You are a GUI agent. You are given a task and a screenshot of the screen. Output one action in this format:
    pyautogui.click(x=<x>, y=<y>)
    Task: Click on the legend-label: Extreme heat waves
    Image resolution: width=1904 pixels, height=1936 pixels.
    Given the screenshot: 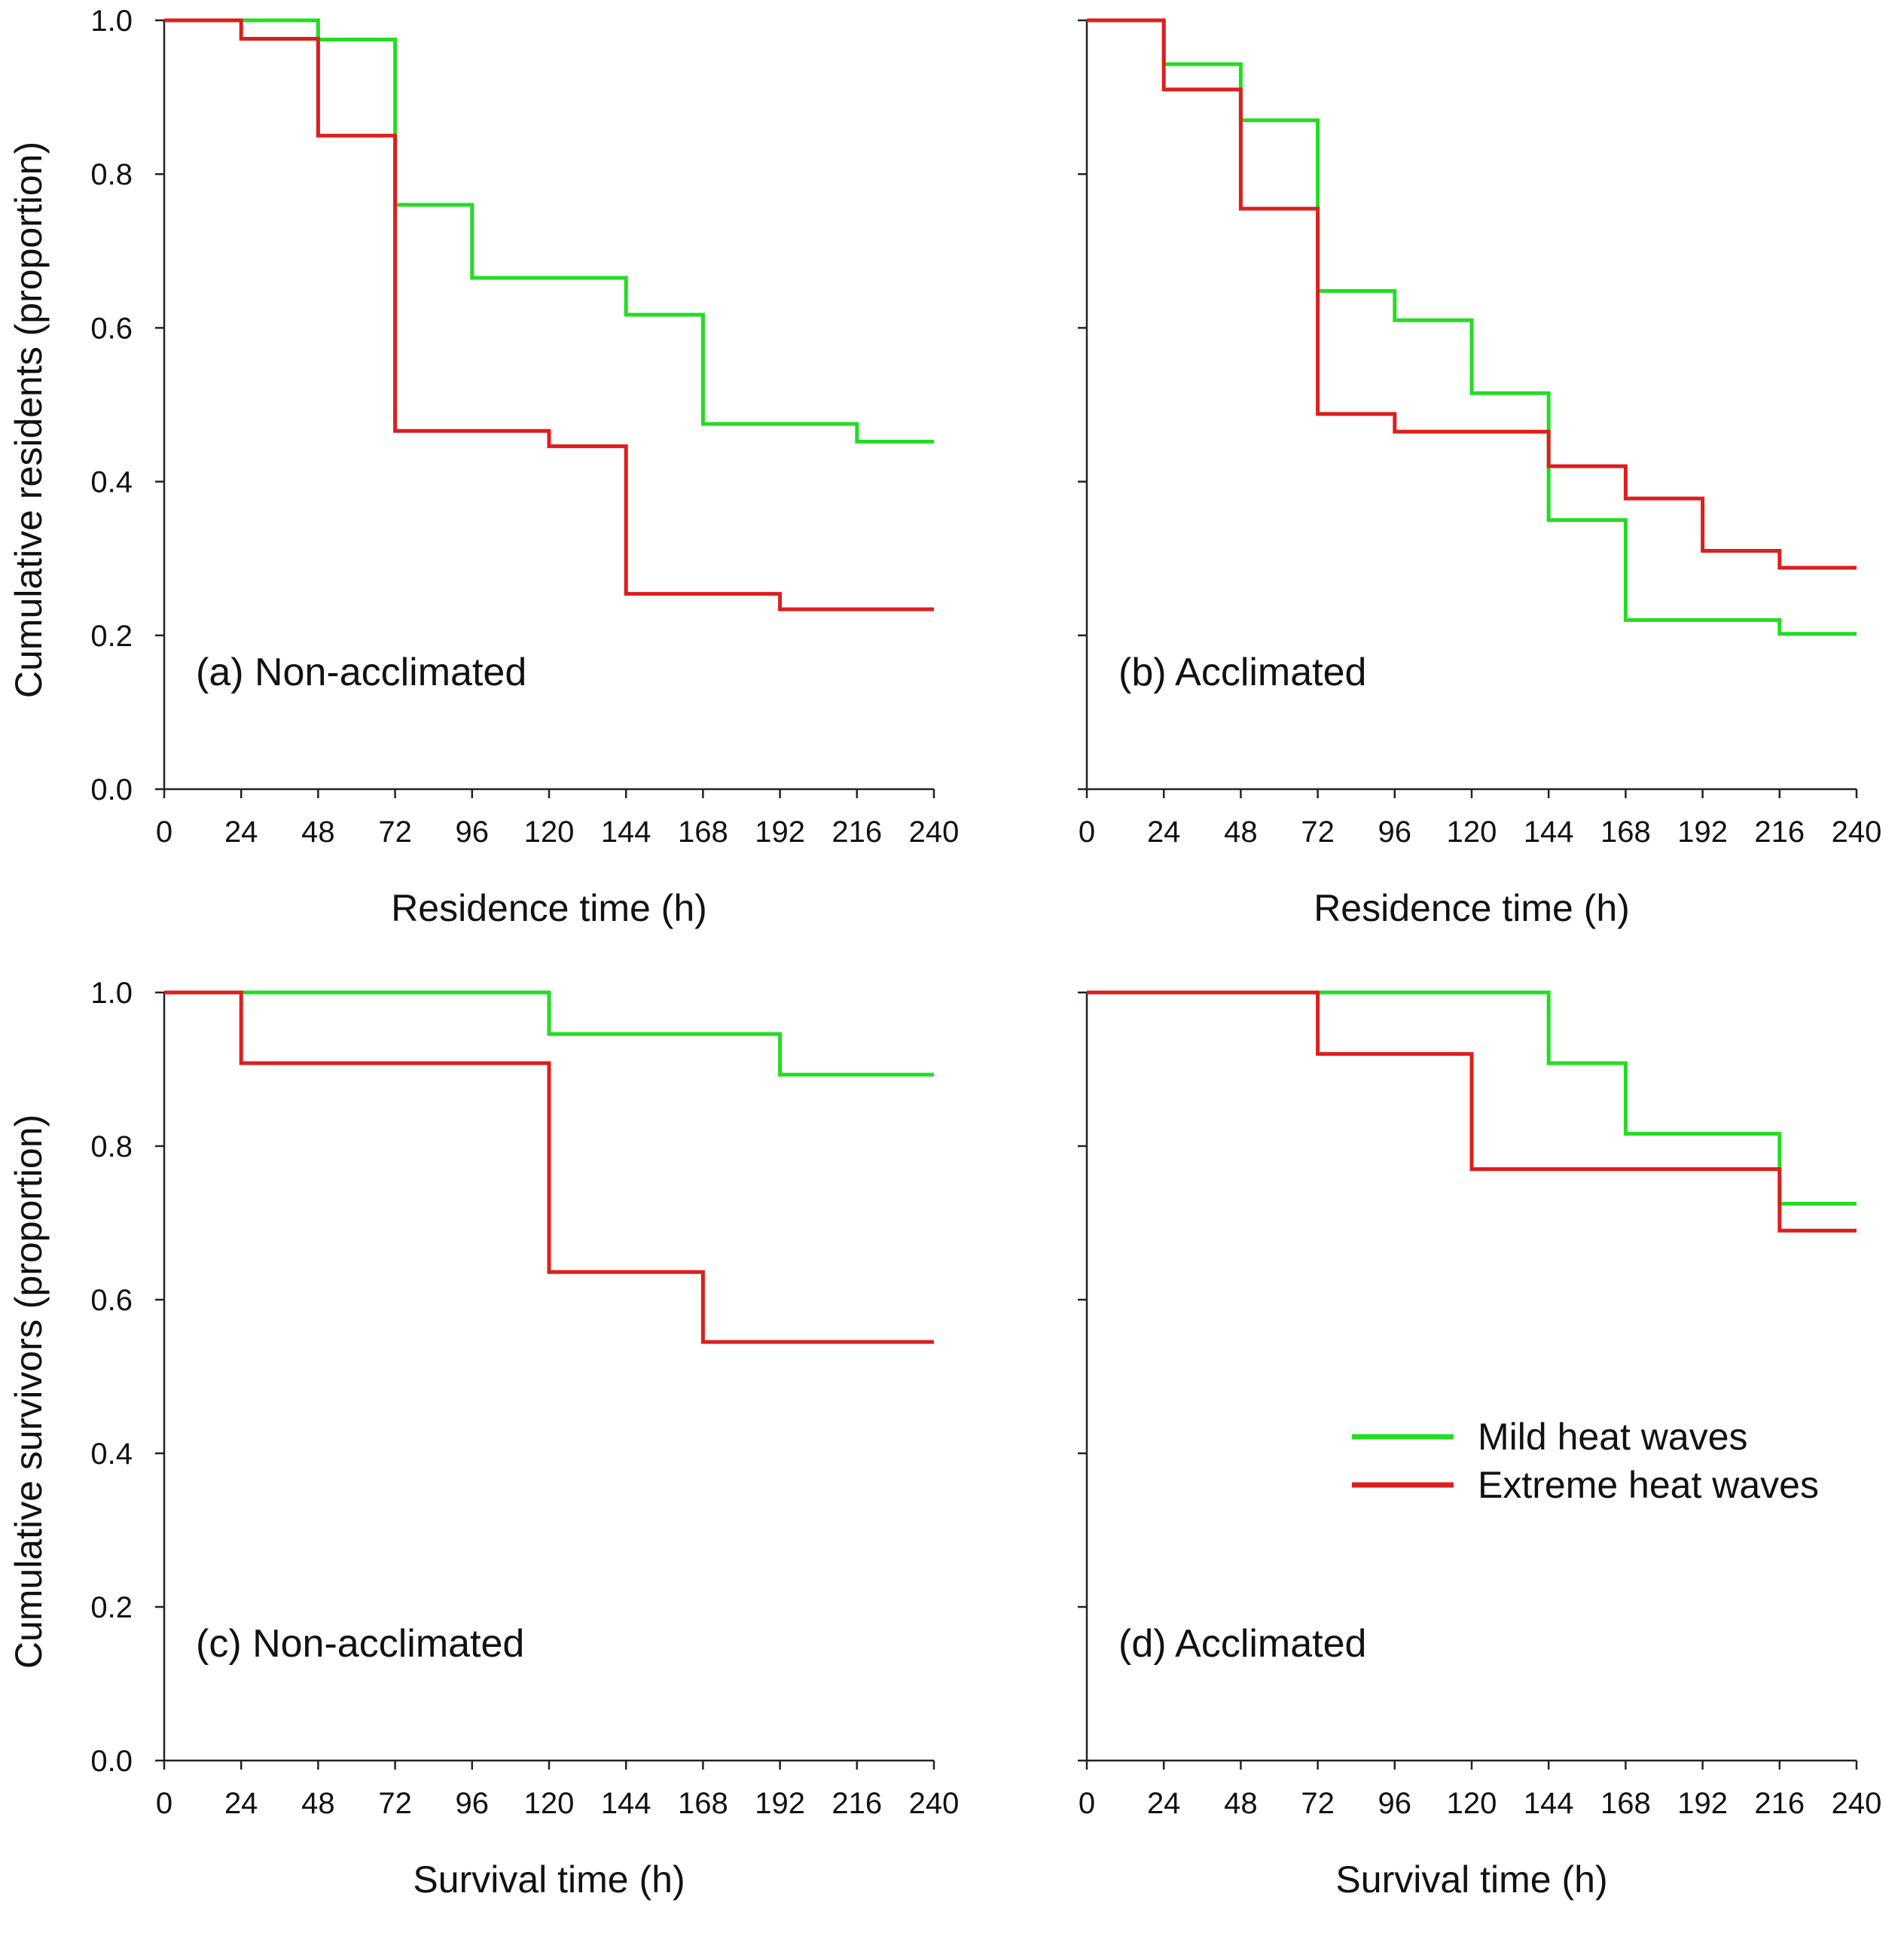 What is the action you would take?
    pyautogui.click(x=1648, y=1485)
    